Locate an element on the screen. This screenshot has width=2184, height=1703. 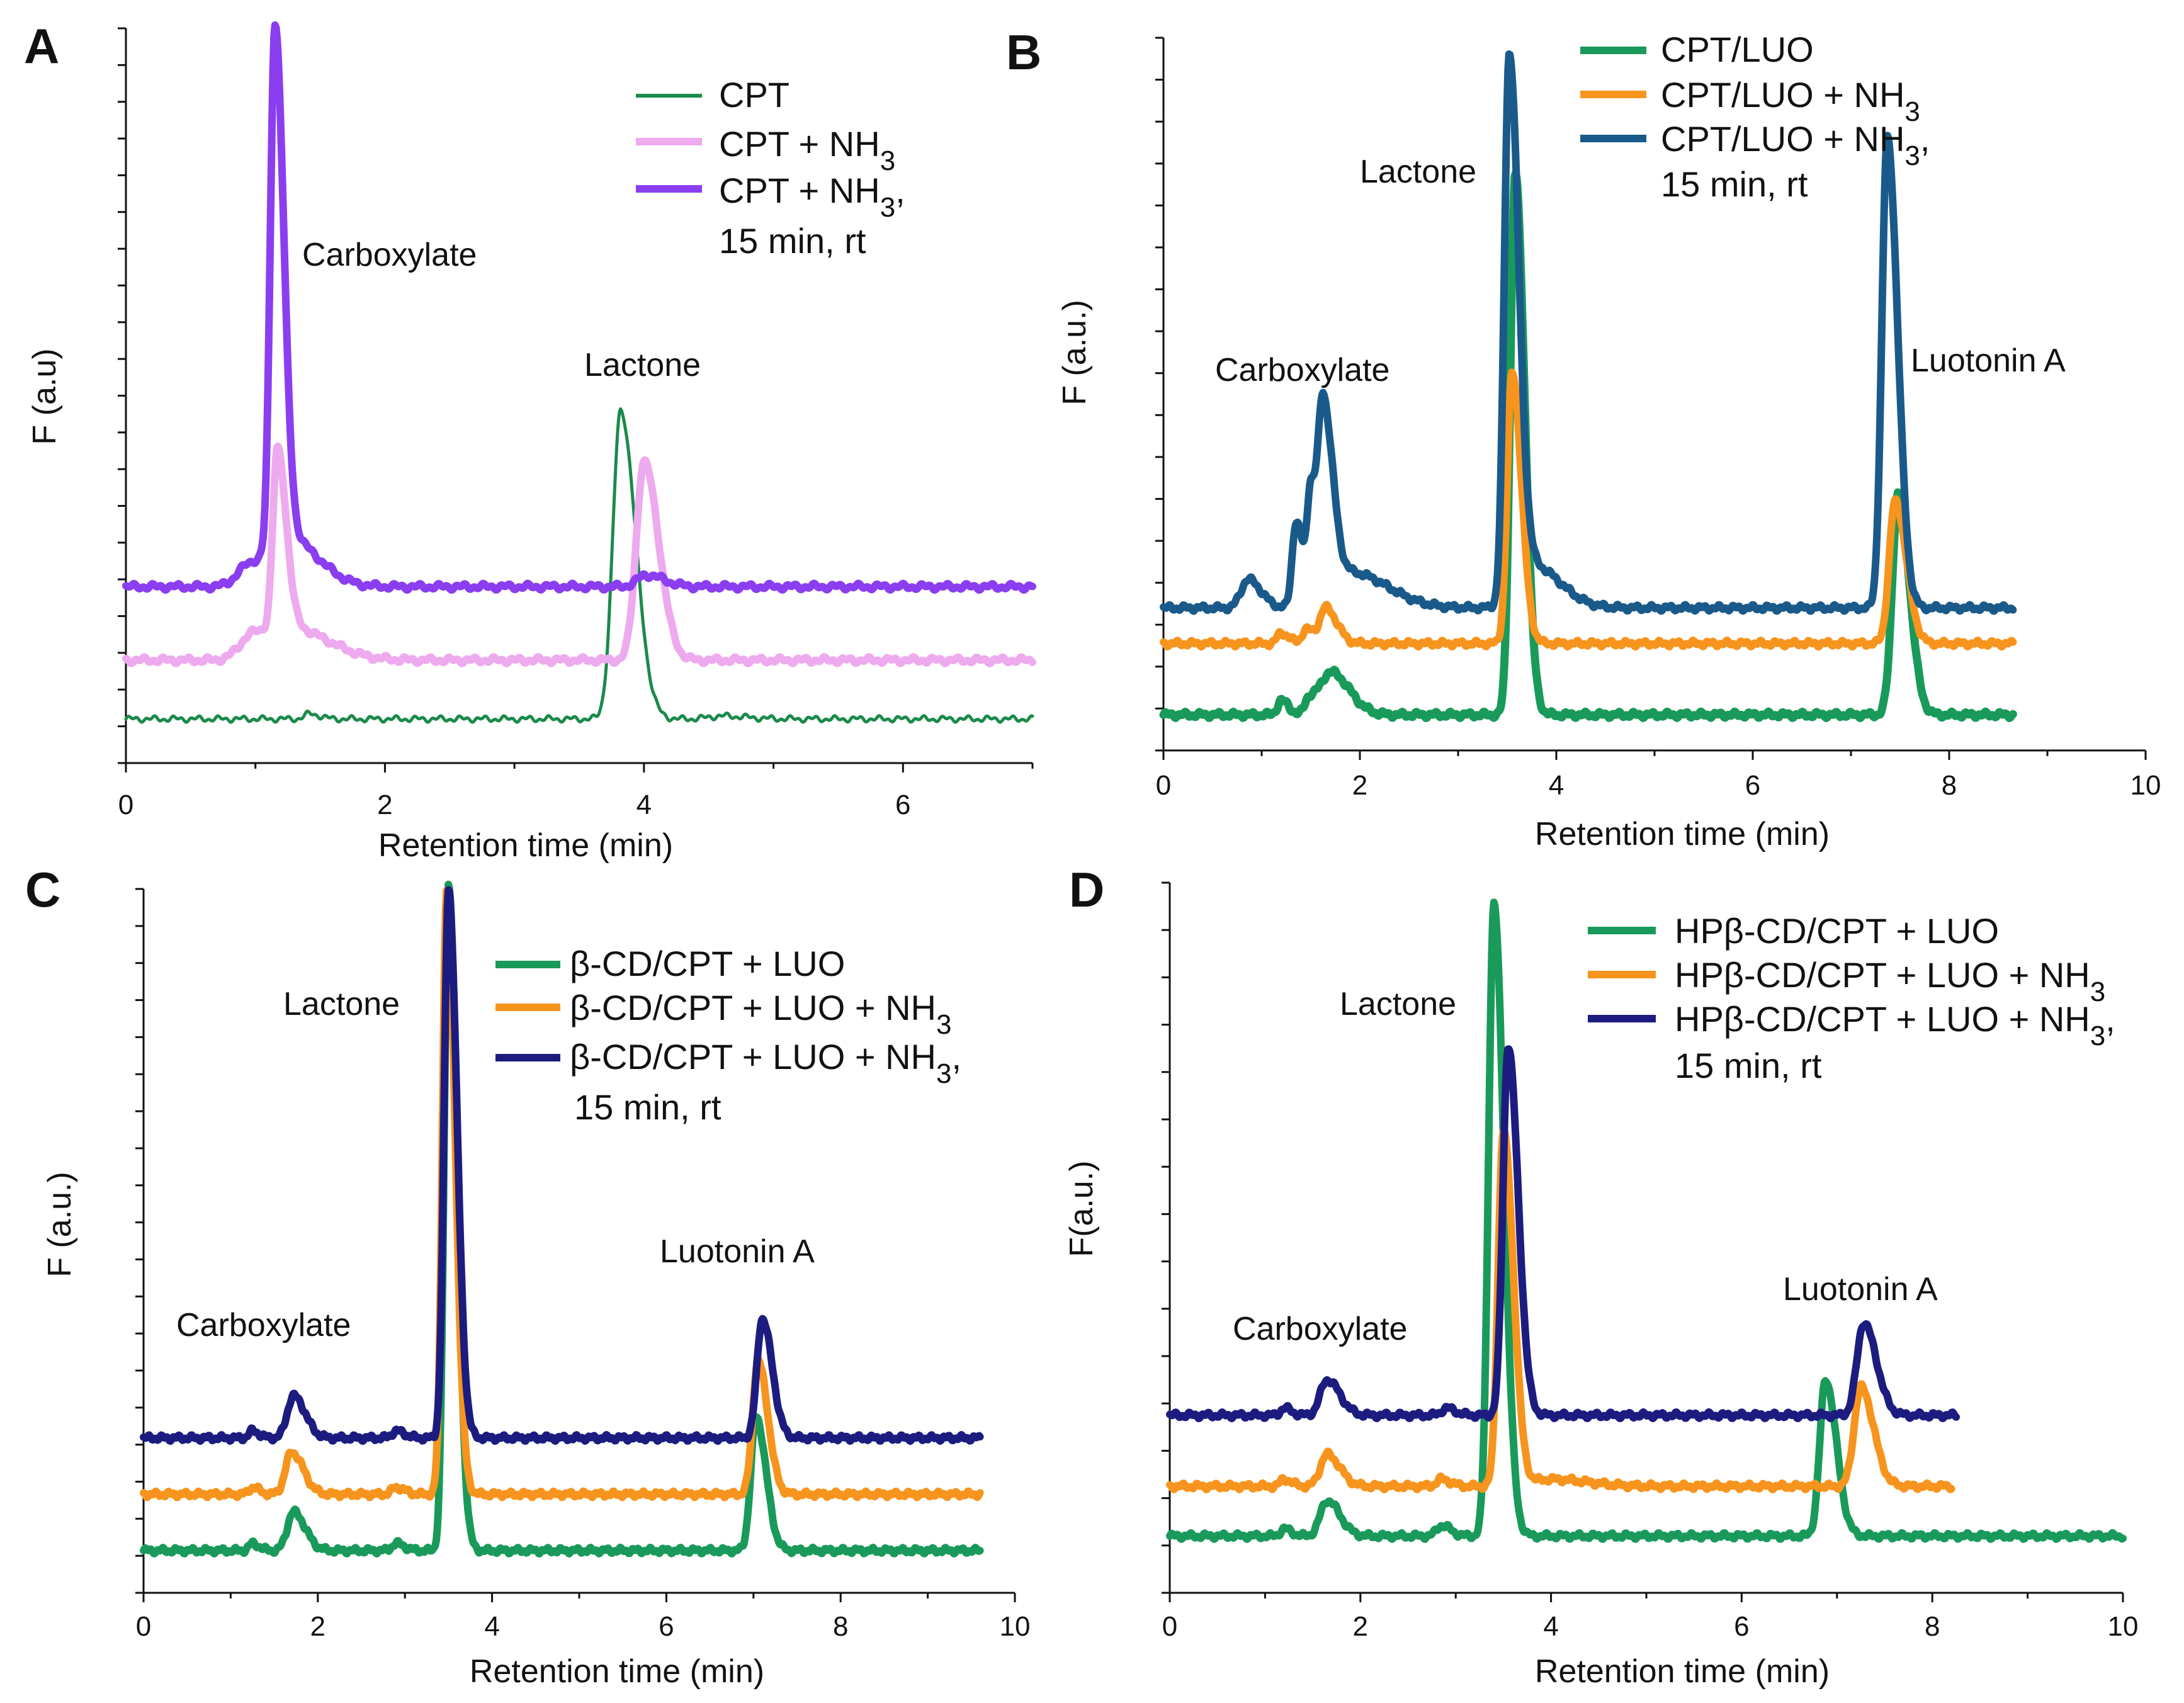
panel-a-legend-label-3-sub: 3 is located at coordinates (887, 208).